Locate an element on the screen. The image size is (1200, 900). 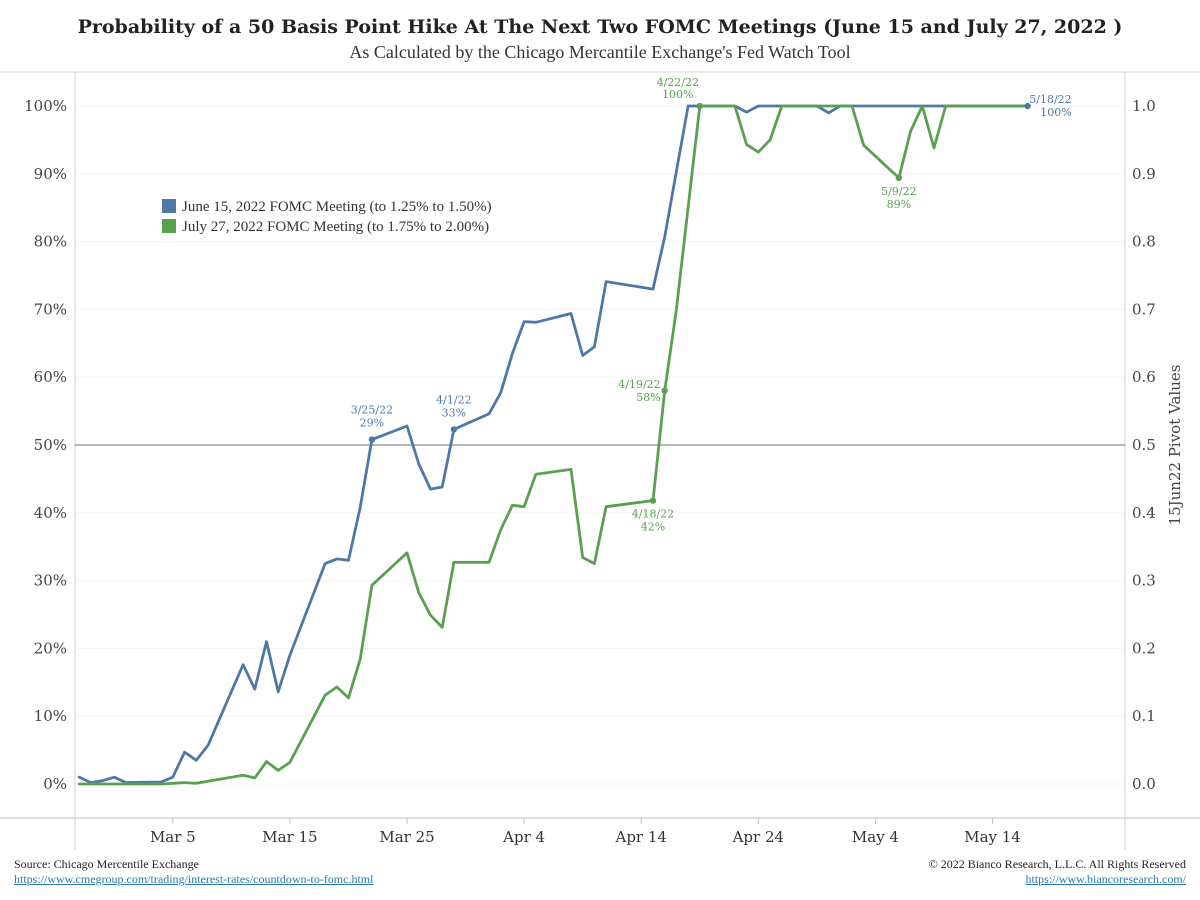
annotation-value: 58% is located at coordinates (648, 397).